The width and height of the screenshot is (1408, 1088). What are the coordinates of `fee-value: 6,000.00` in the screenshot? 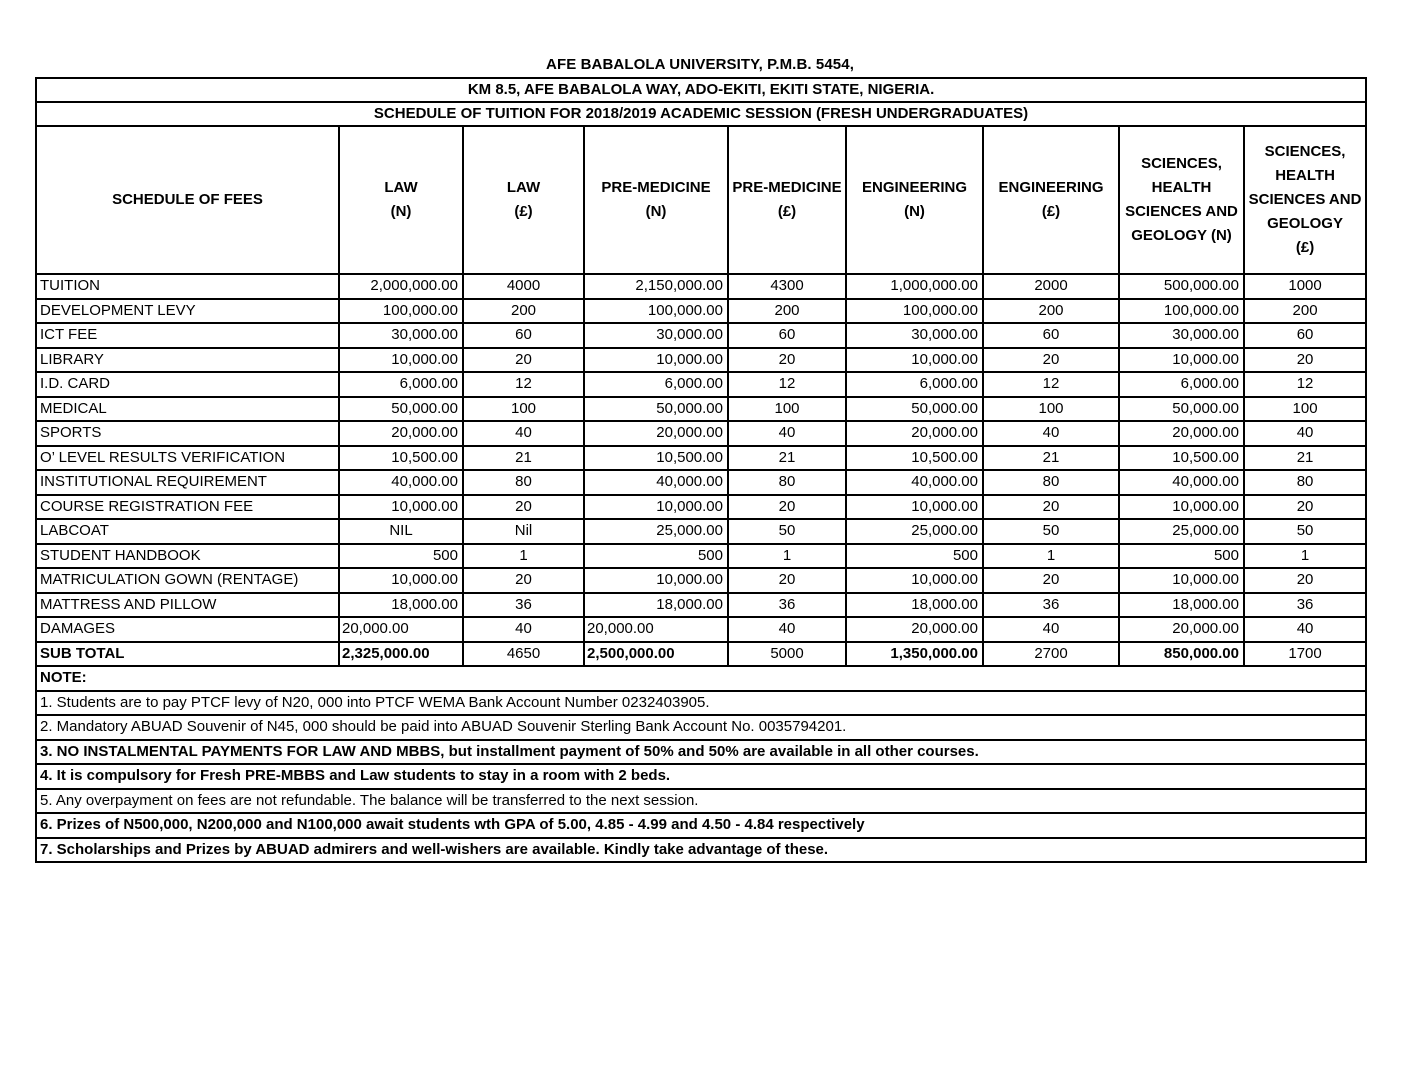 It's located at (914, 384).